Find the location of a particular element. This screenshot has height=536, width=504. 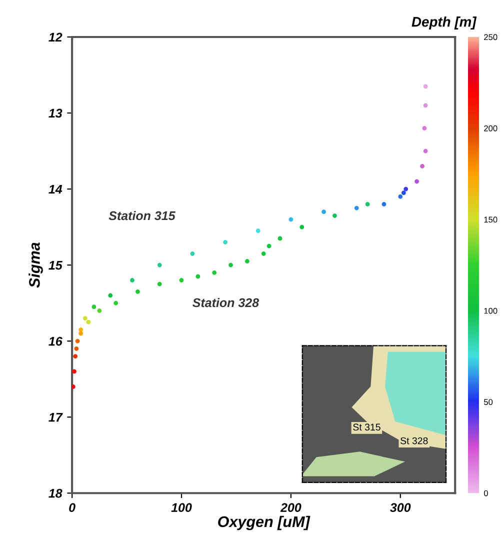

color-bar-label: 200 is located at coordinates (491, 128).